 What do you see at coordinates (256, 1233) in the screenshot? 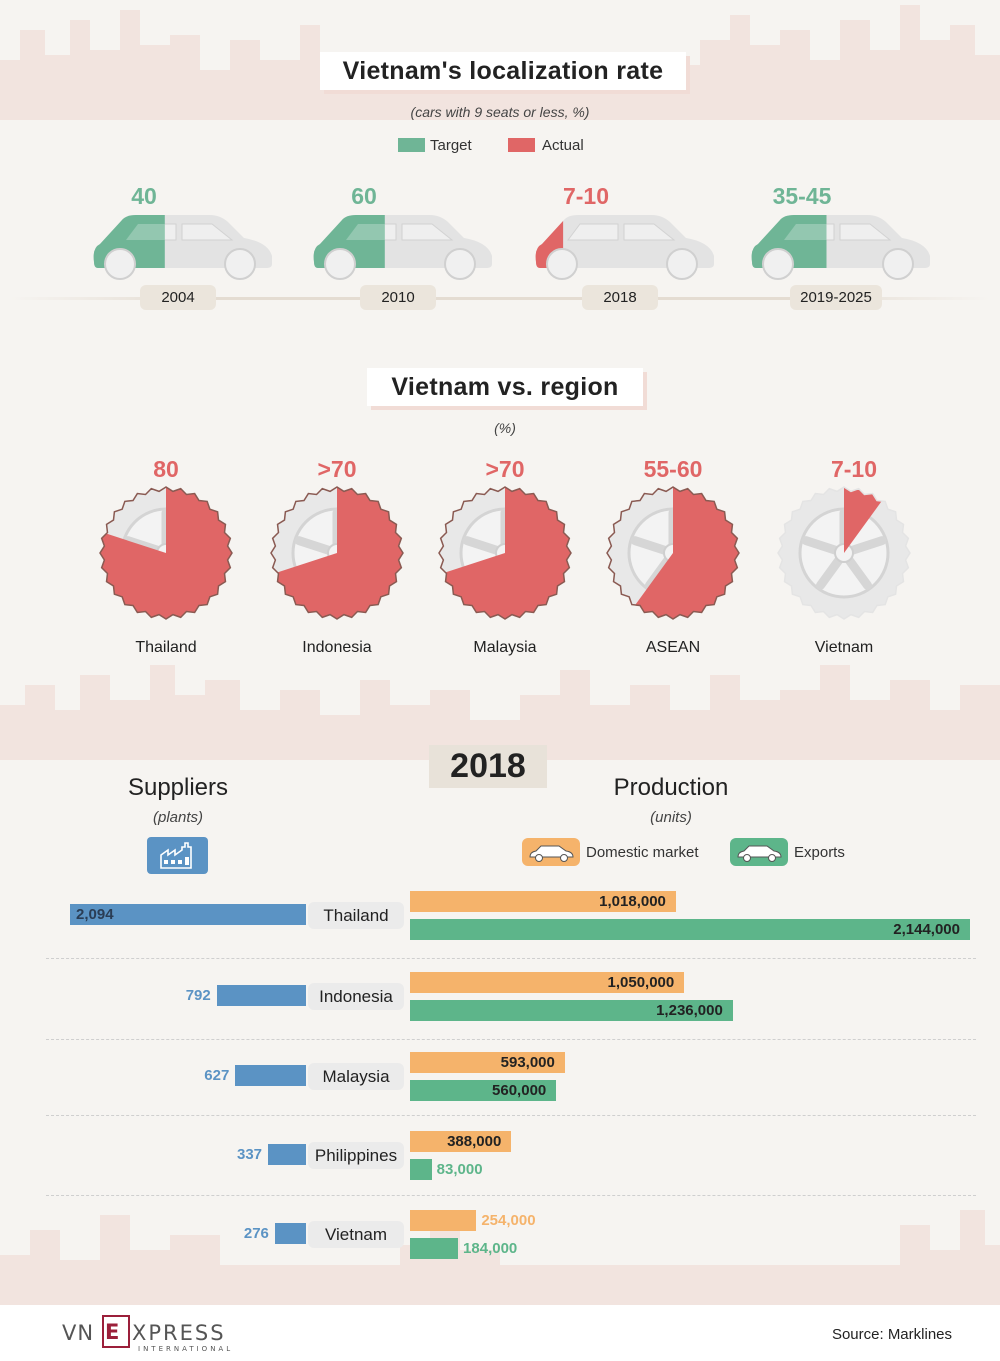
I see `supplier-value-4: 276` at bounding box center [256, 1233].